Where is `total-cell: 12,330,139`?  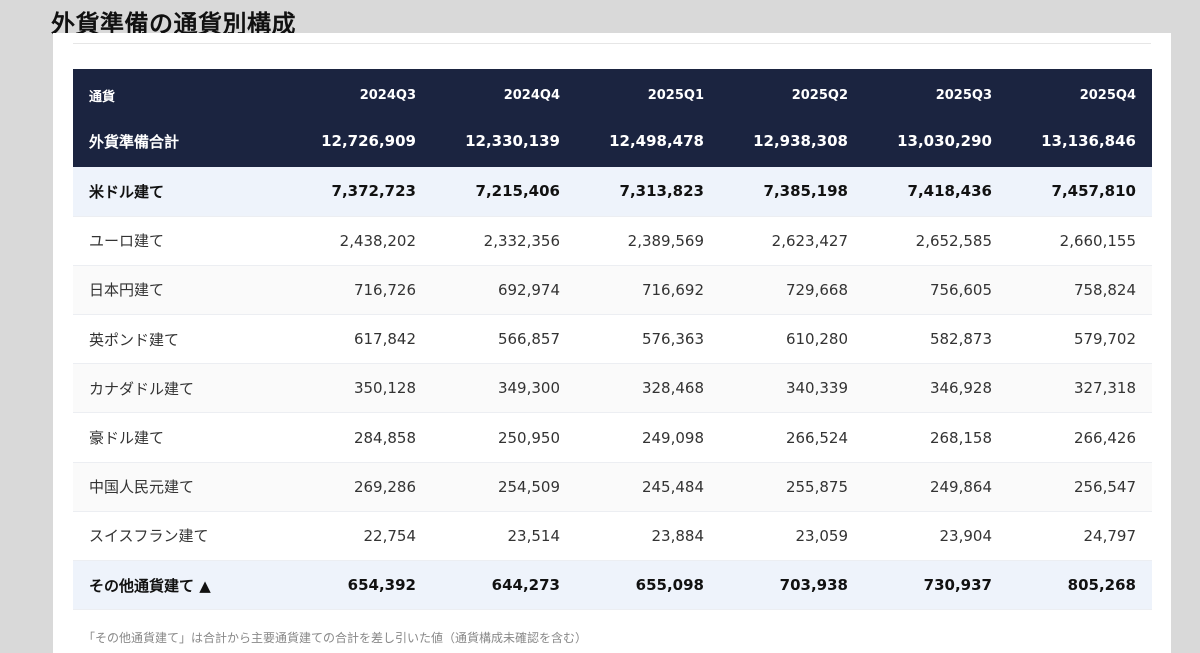
total-cell: 12,330,139 is located at coordinates (512, 141).